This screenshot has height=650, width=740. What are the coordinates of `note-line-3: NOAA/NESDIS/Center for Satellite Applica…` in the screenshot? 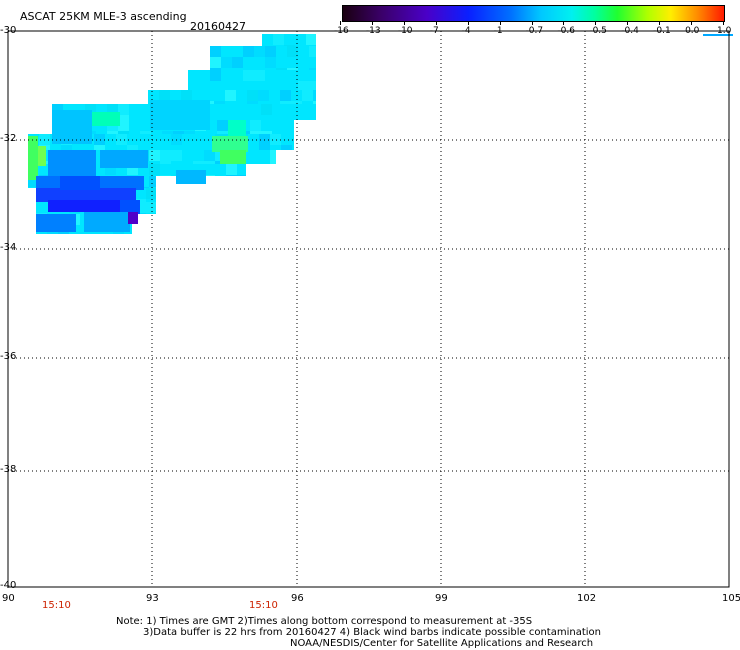 It's located at (442, 643).